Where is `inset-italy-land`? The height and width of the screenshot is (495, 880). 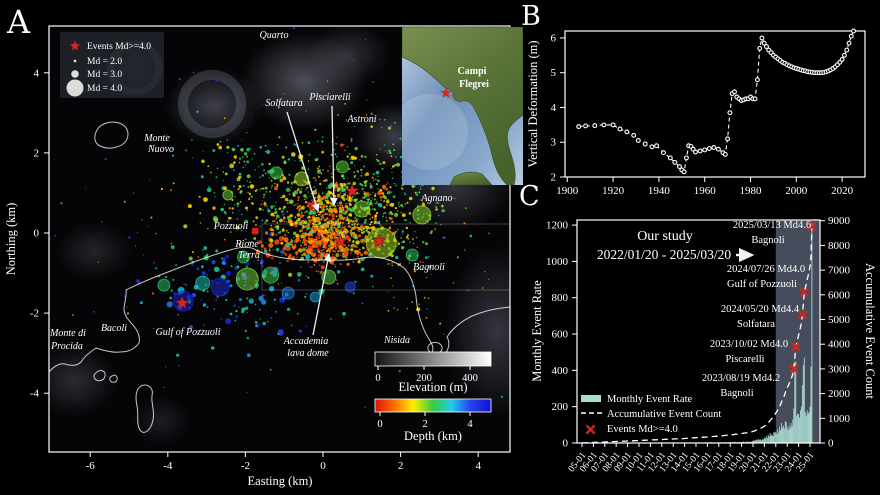
inset-italy-land is located at coordinates (462, 106).